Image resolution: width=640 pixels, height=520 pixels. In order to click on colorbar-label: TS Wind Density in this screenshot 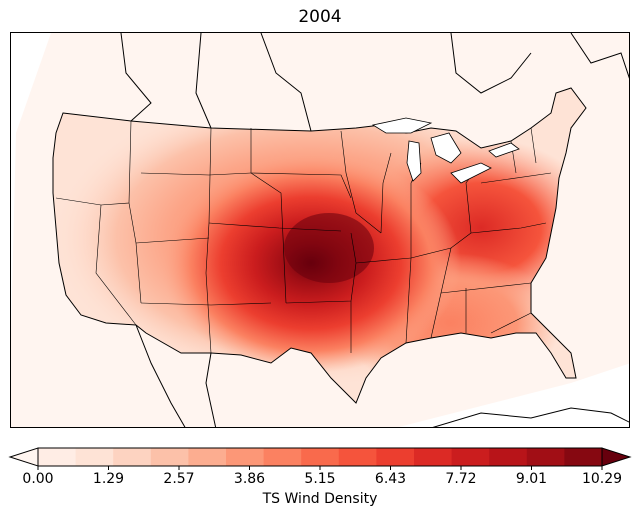, I will do `click(320, 499)`.